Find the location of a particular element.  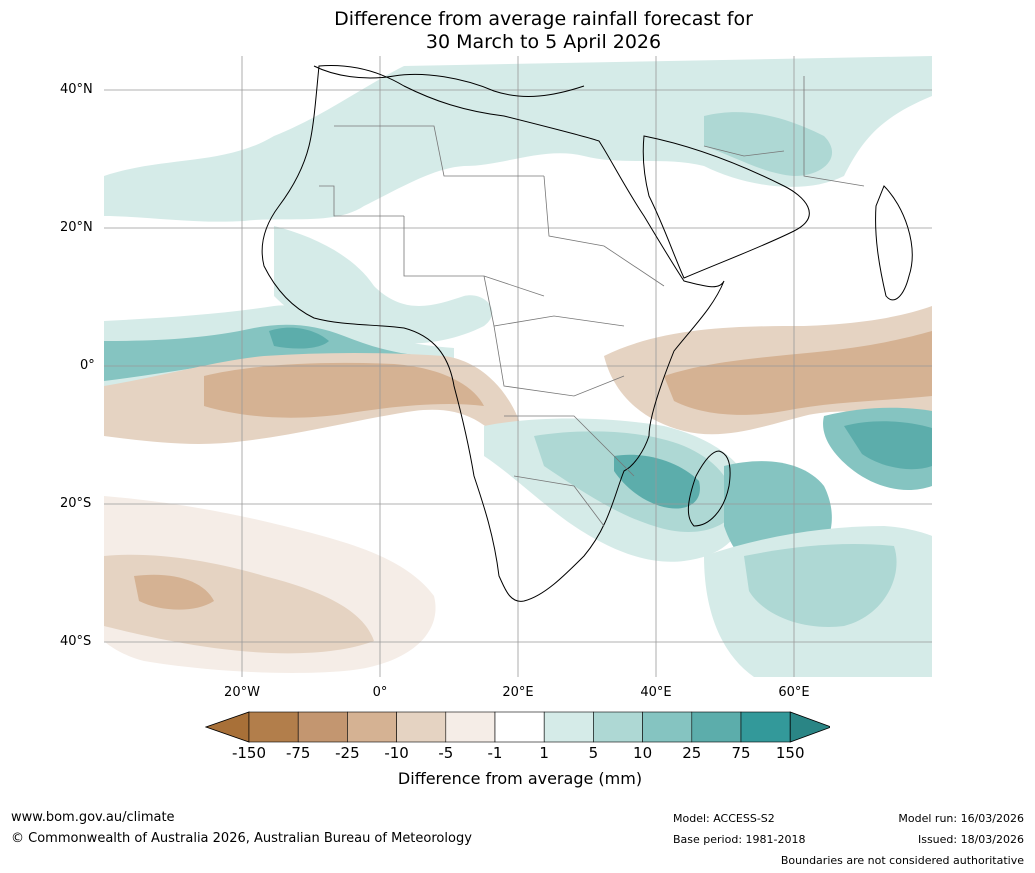

arabia-coastline is located at coordinates (726, 207).